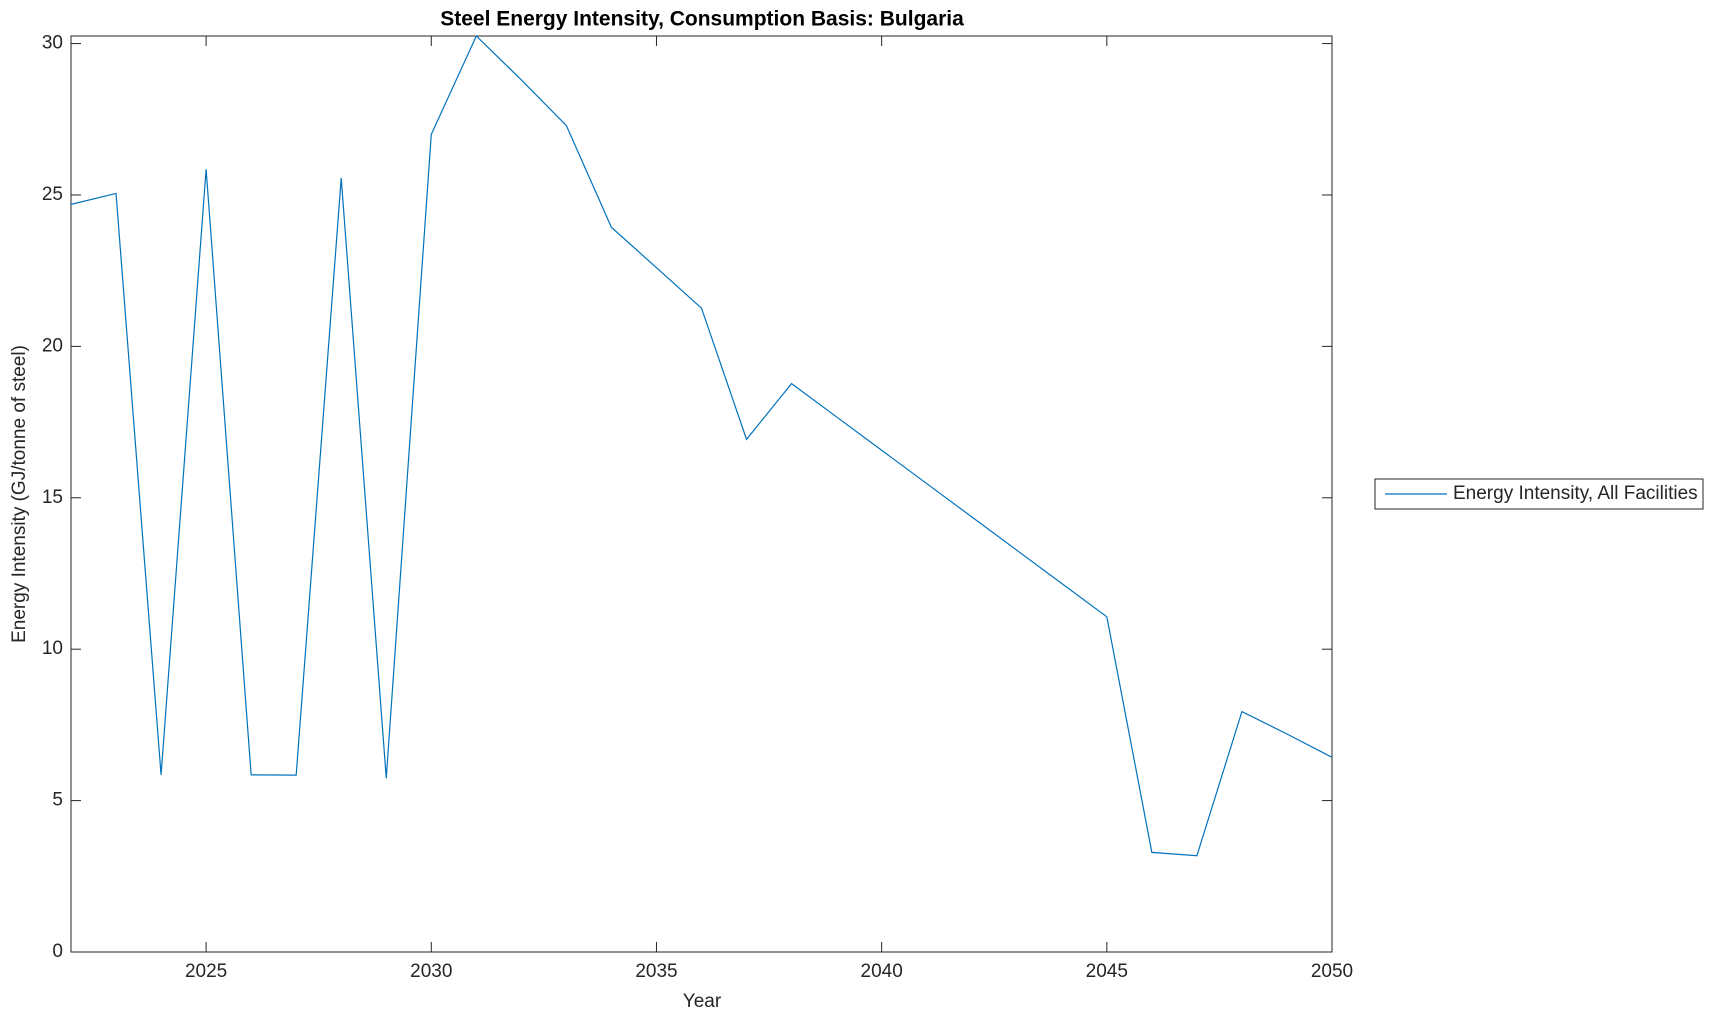 The height and width of the screenshot is (1021, 1714). What do you see at coordinates (52, 497) in the screenshot?
I see `y-tick-label: 15` at bounding box center [52, 497].